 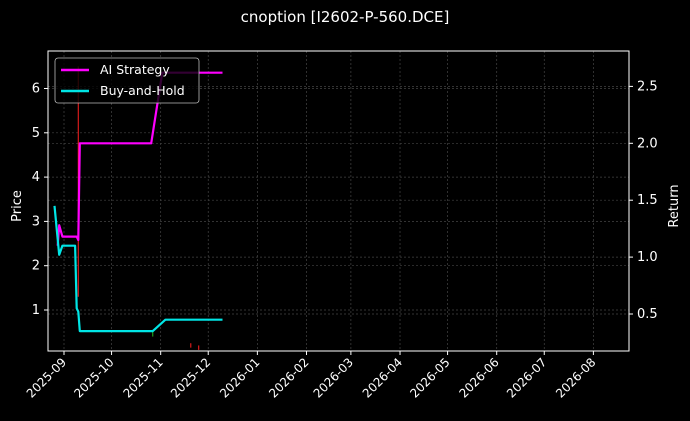 I want to click on x-tick-label: 2026-04, so click(x=382, y=377).